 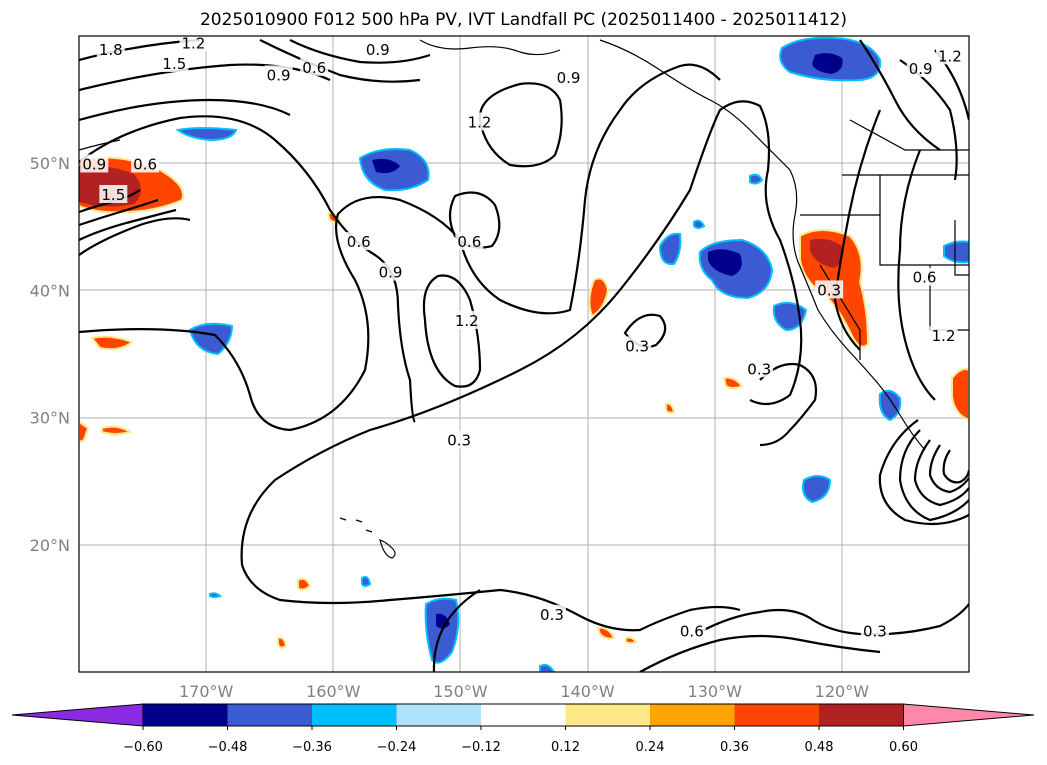 I want to click on longitude-label: 150°W, so click(x=460, y=691).